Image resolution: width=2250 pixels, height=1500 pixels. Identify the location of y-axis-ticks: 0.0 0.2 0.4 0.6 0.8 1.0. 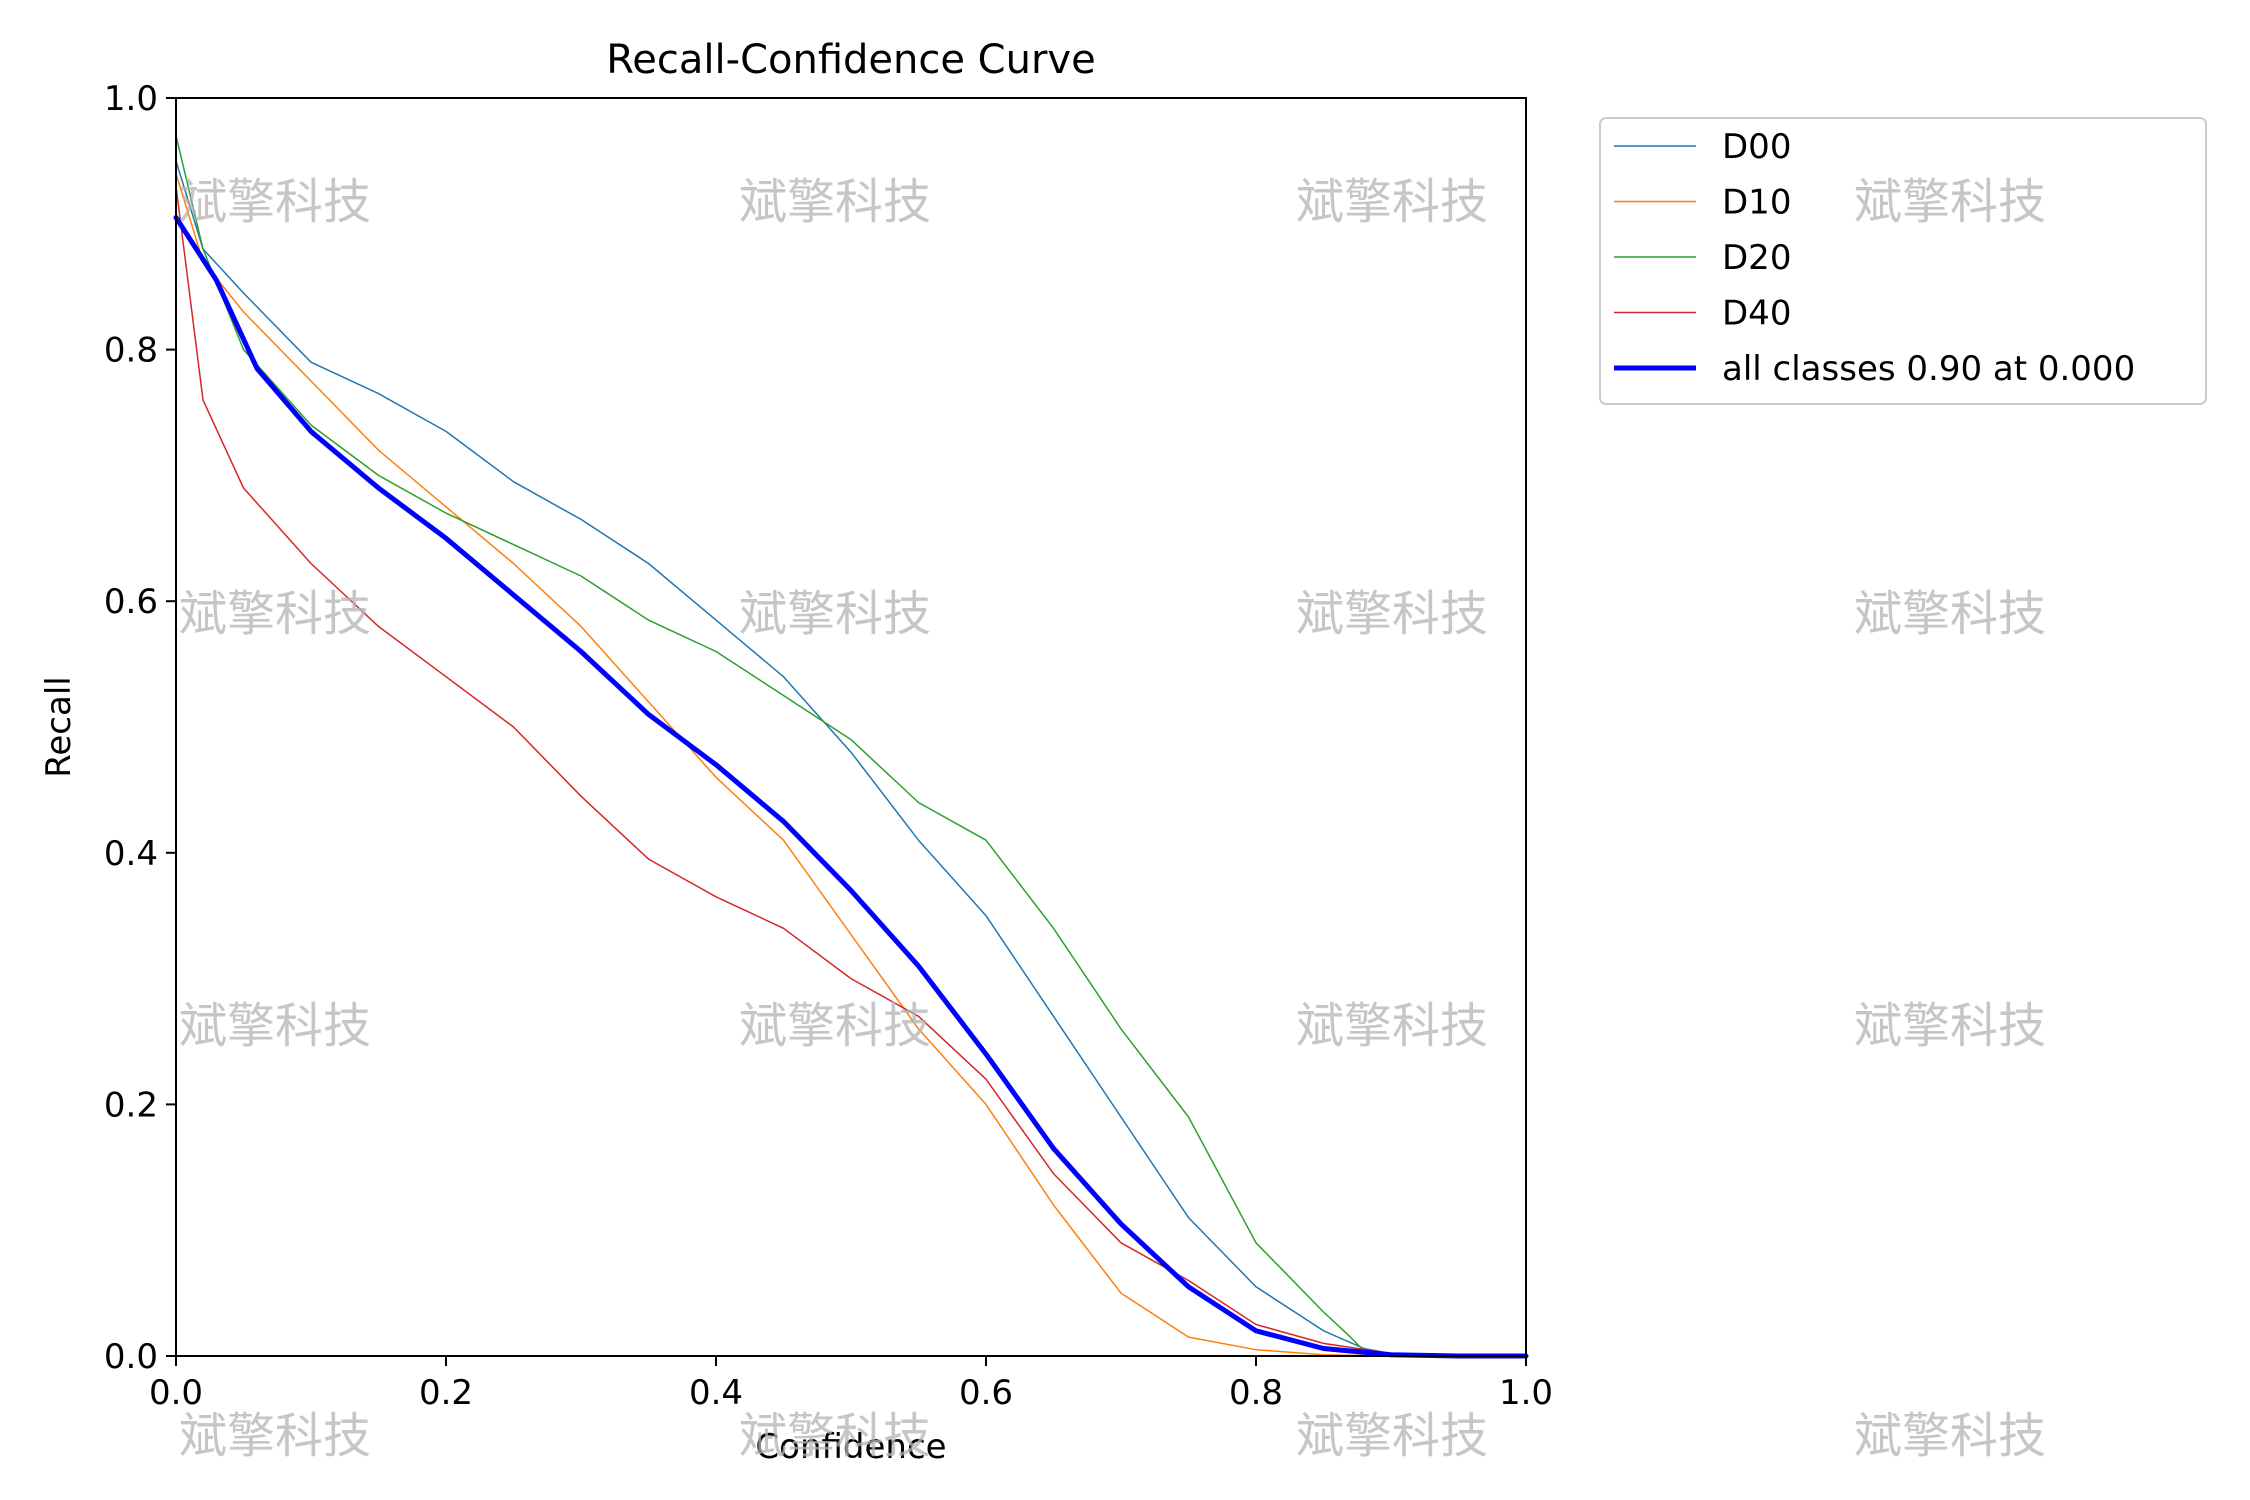
(140, 728).